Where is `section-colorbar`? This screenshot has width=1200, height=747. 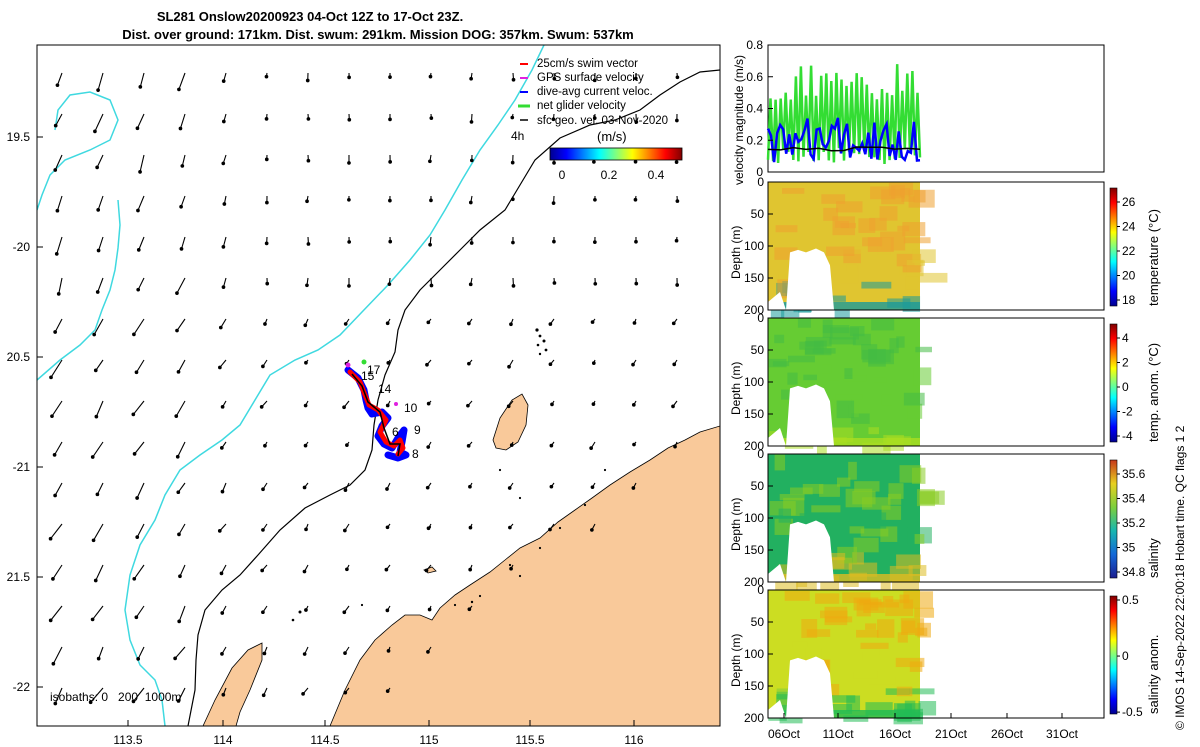 section-colorbar is located at coordinates (1113, 247).